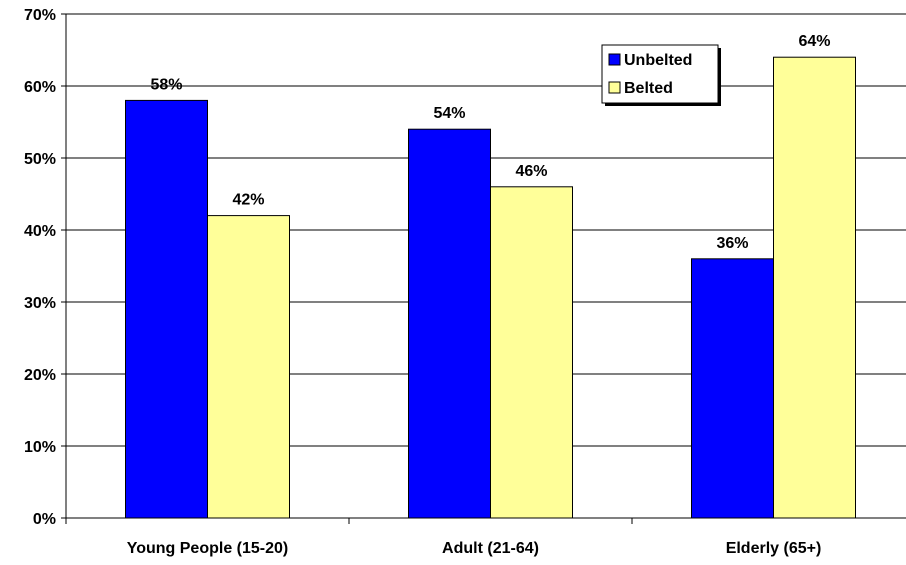 The image size is (906, 565). Describe the element at coordinates (40, 159) in the screenshot. I see `y-tick-label: 50%` at that location.